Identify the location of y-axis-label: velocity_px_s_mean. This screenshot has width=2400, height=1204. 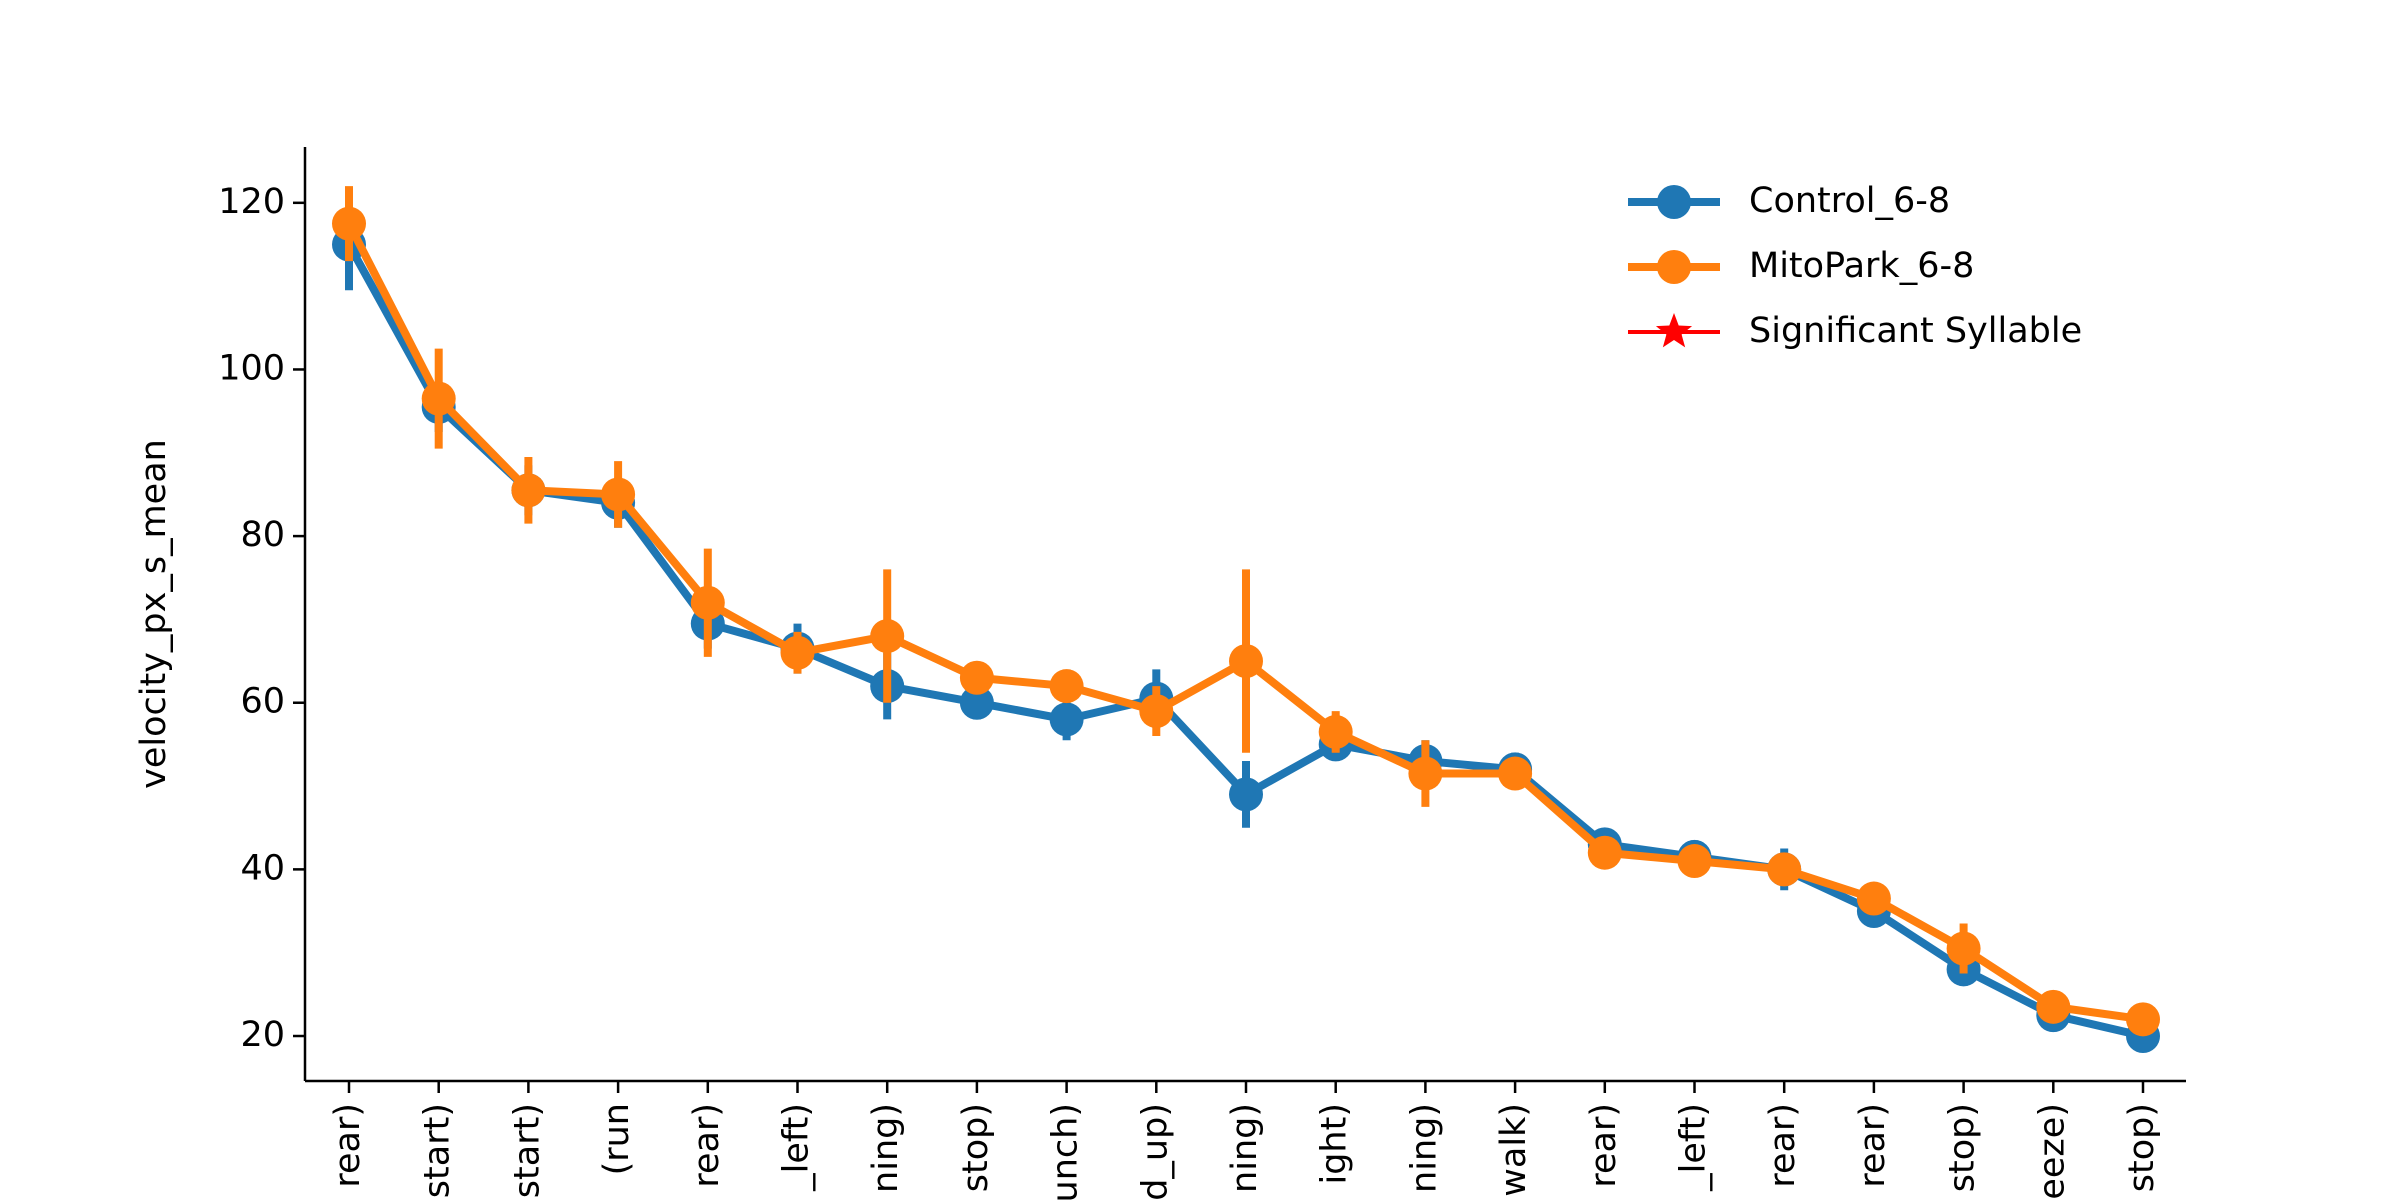
(154, 614).